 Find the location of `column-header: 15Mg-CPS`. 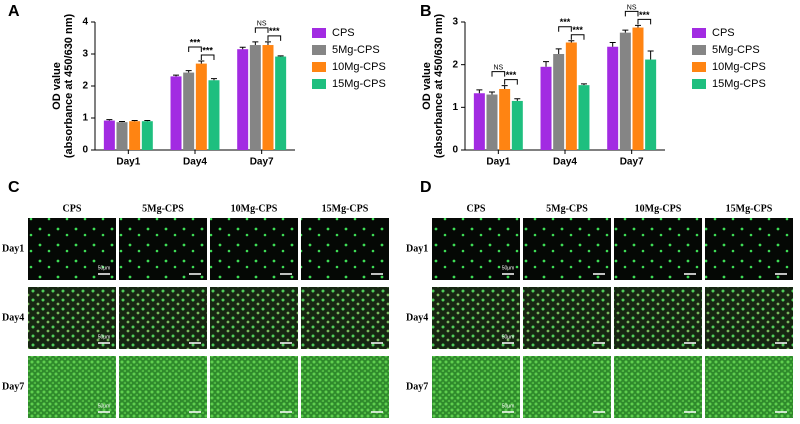

column-header: 15Mg-CPS is located at coordinates (345, 208).